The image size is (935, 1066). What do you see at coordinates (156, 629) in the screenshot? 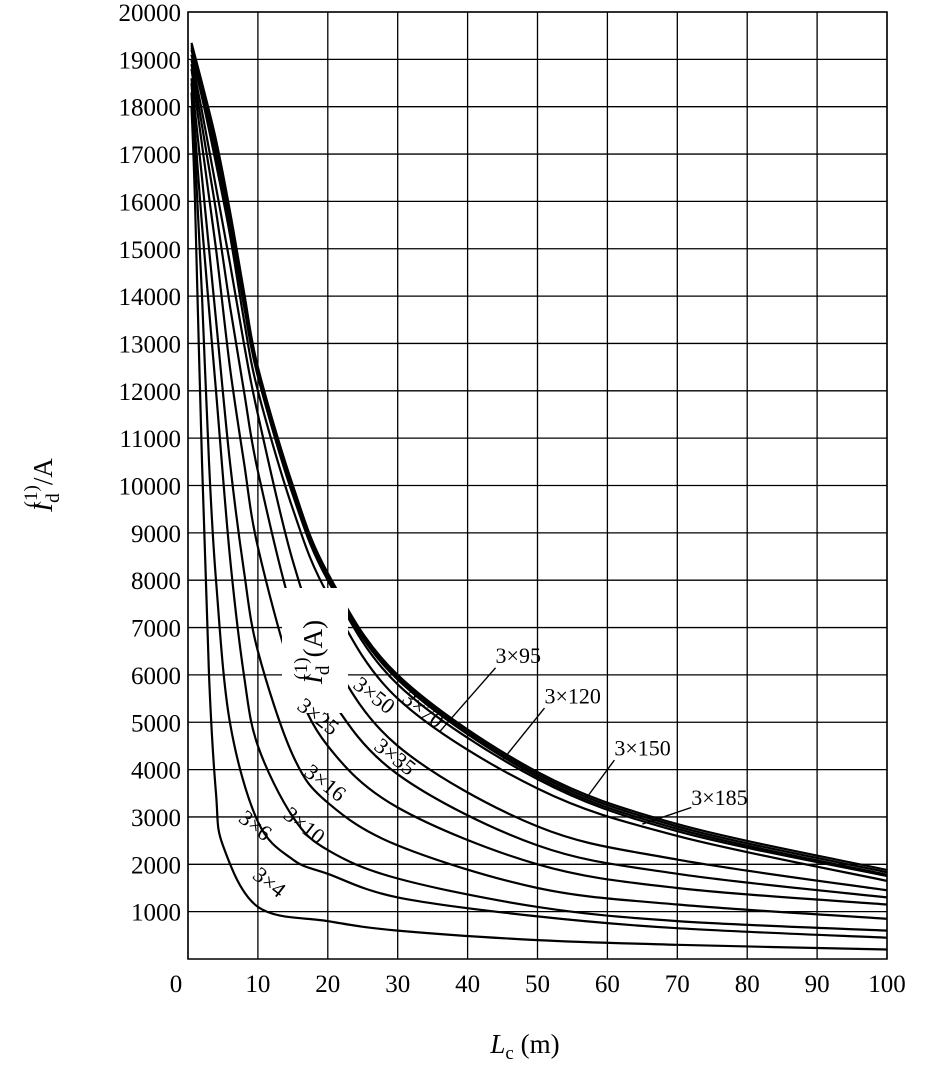
I see `y-tick-label: 7000` at bounding box center [156, 629].